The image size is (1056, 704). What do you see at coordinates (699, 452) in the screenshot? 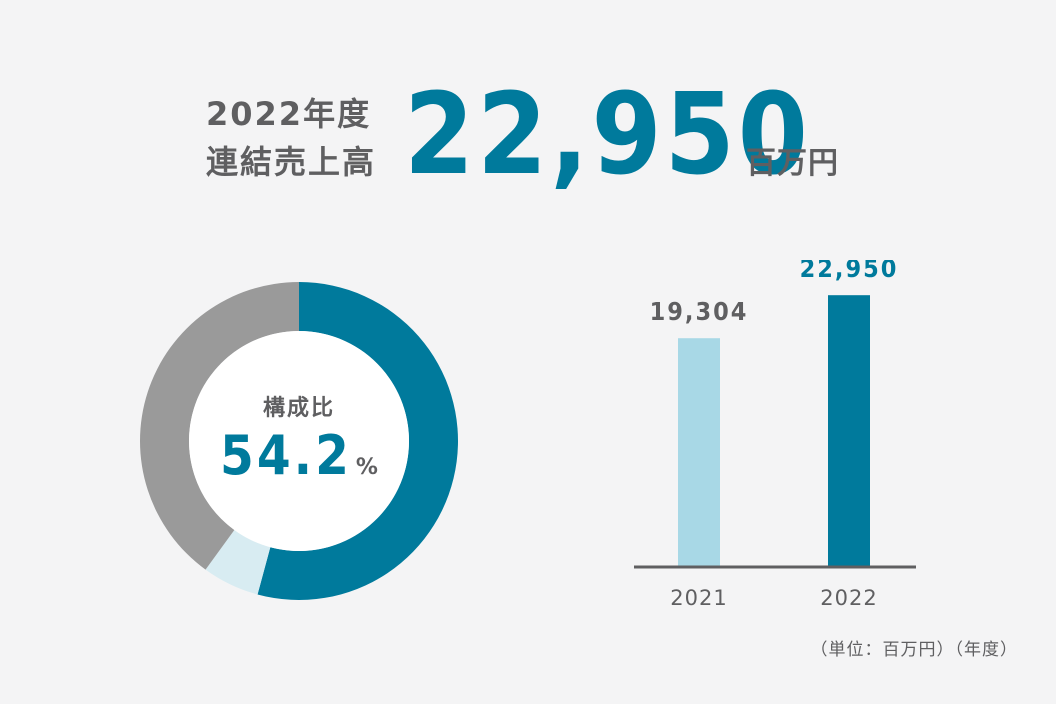
I see `bar-2021` at bounding box center [699, 452].